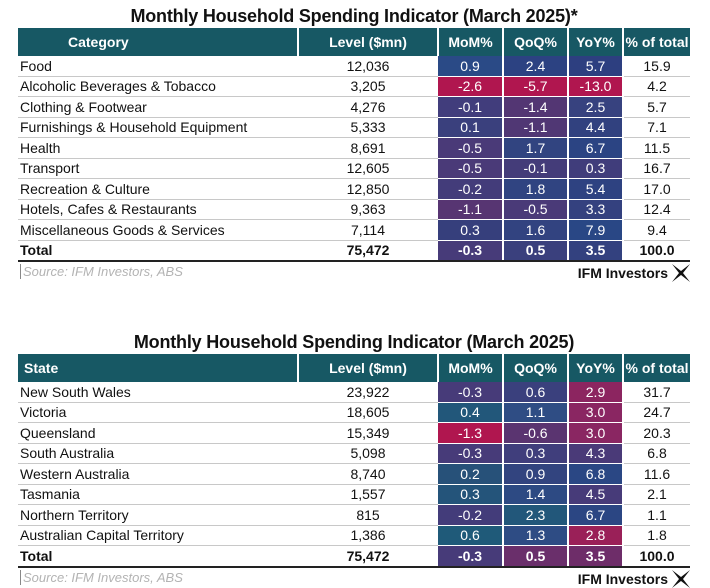  I want to click on row-qoq: 2.3, so click(536, 515).